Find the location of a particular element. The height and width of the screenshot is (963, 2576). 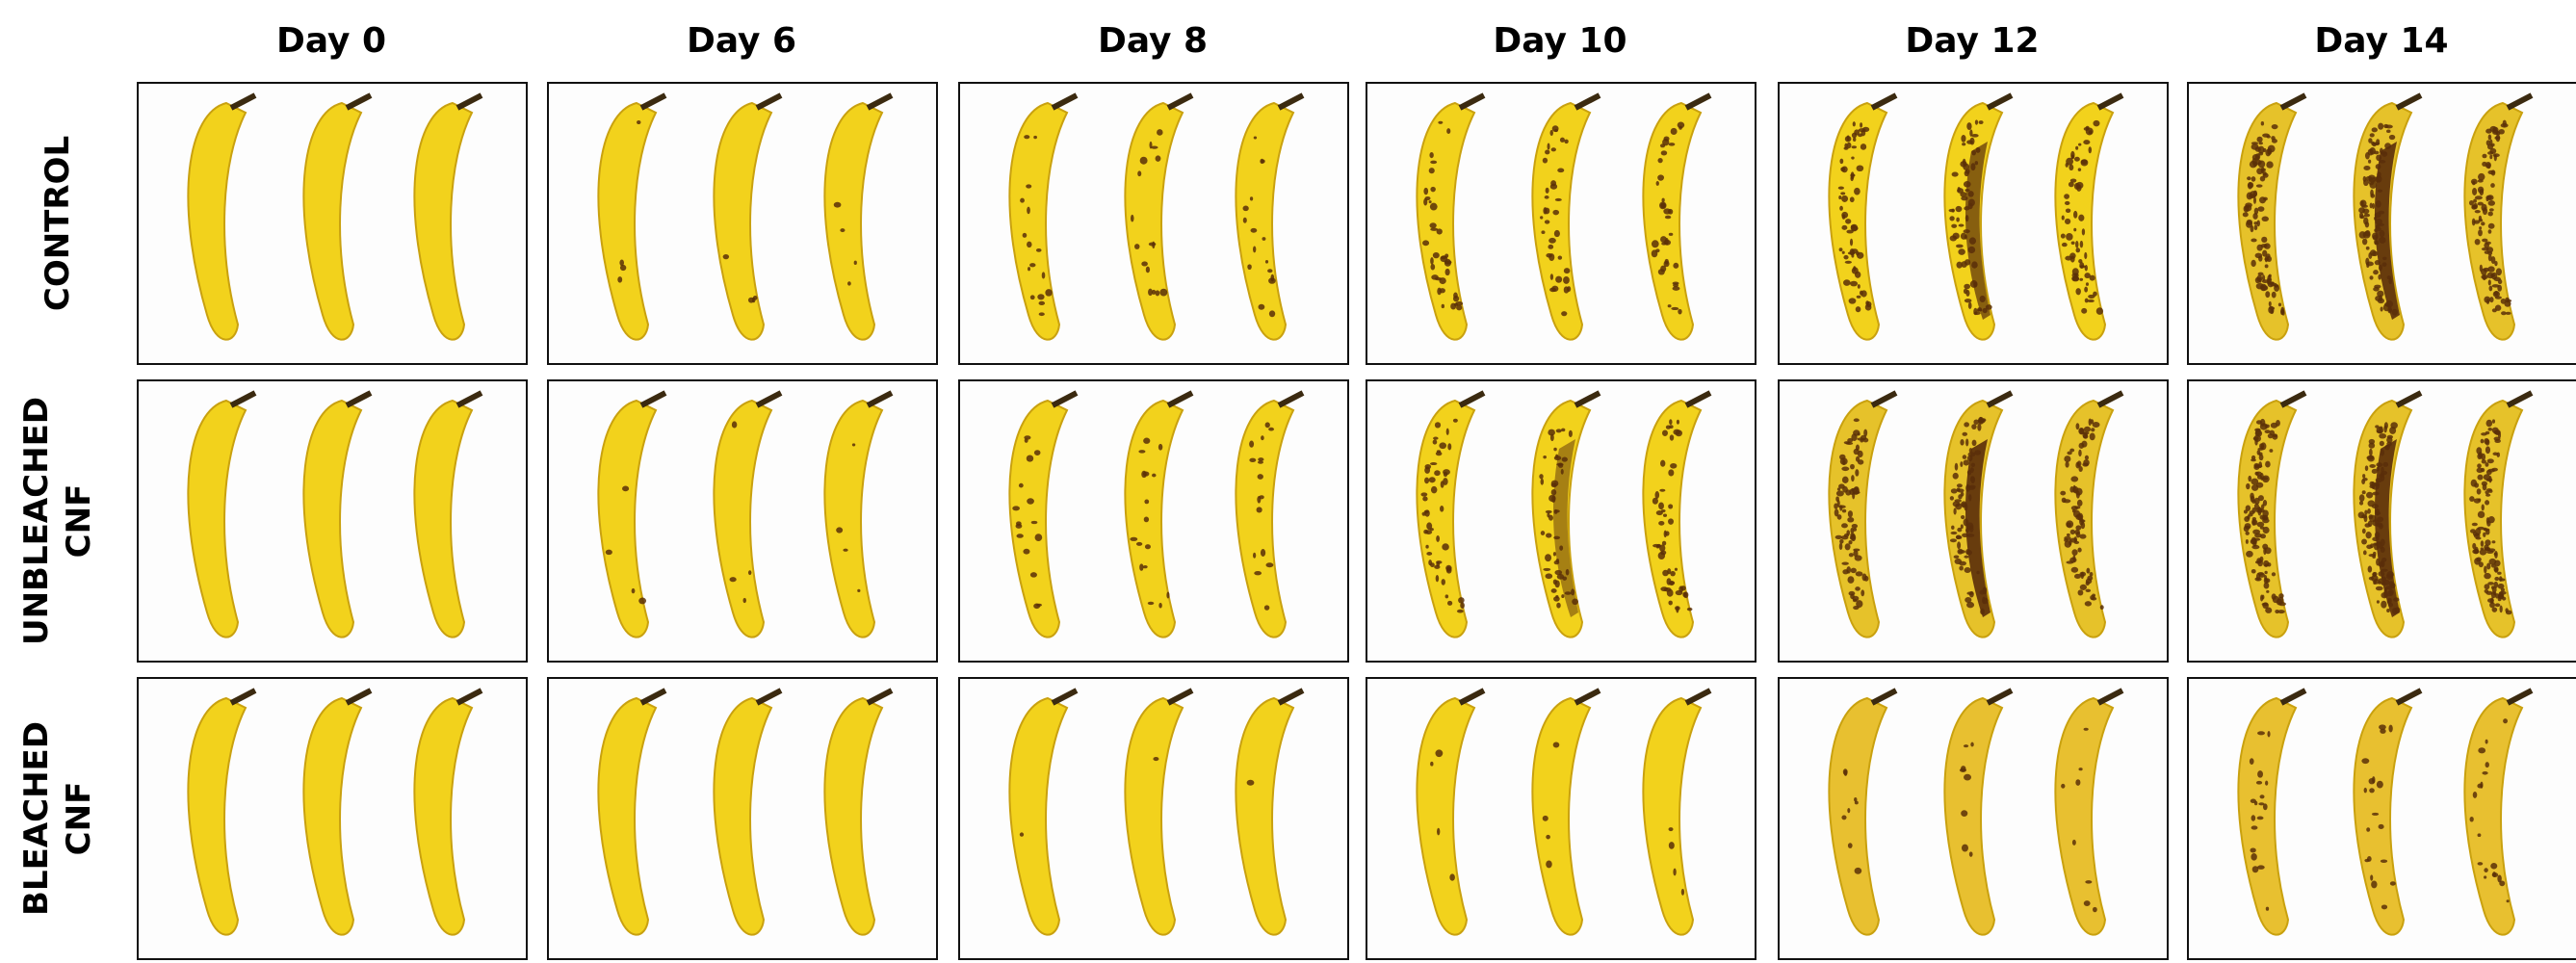

row-label-line: CONTROL is located at coordinates (58, 223).